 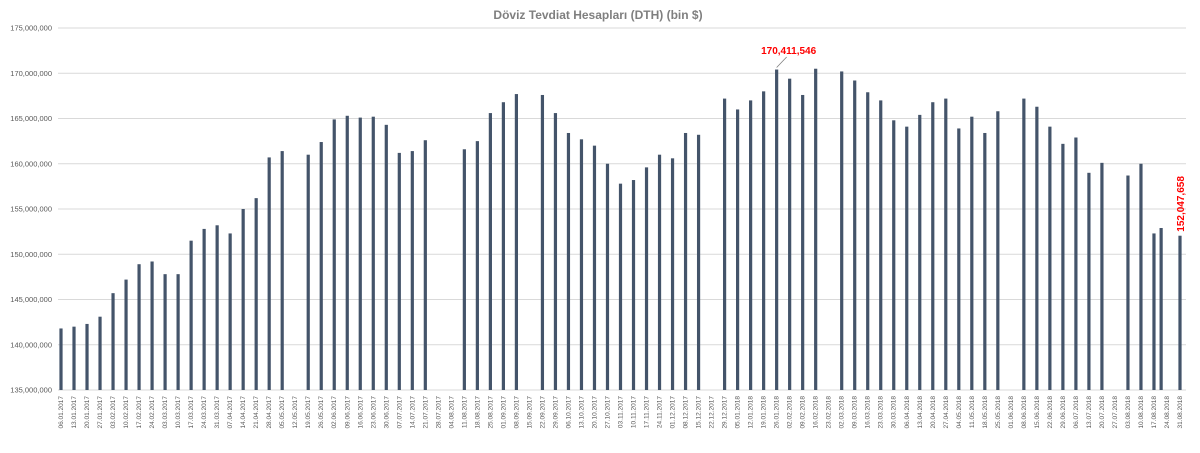 What do you see at coordinates (347, 412) in the screenshot?
I see `x-tick-label: 09.06.2017` at bounding box center [347, 412].